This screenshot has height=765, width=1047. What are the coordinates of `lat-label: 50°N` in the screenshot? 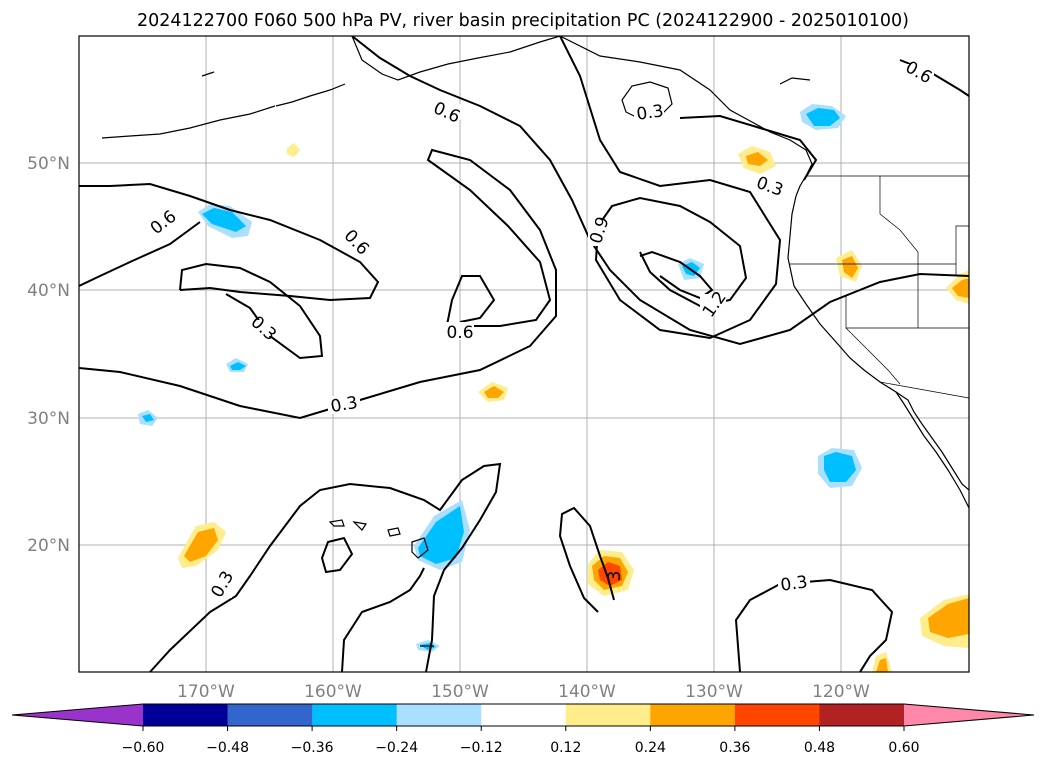 It's located at (48, 164).